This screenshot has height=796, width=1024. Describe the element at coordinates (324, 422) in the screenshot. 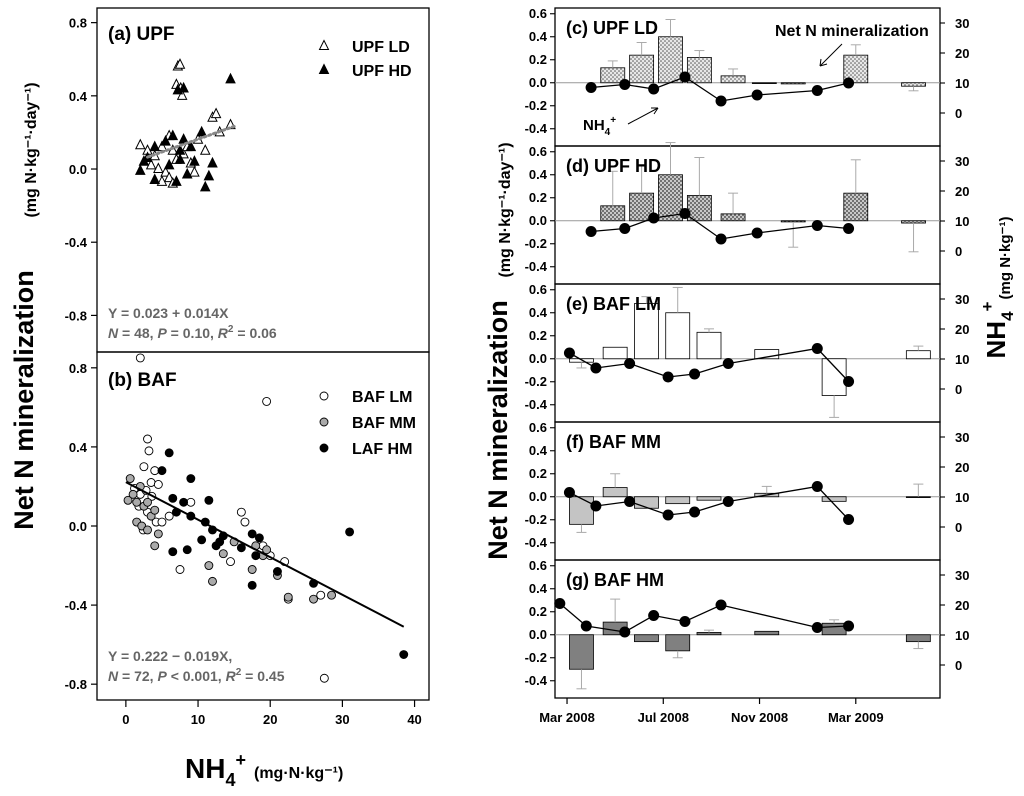

I see `legend-marker-baf-mm` at that location.